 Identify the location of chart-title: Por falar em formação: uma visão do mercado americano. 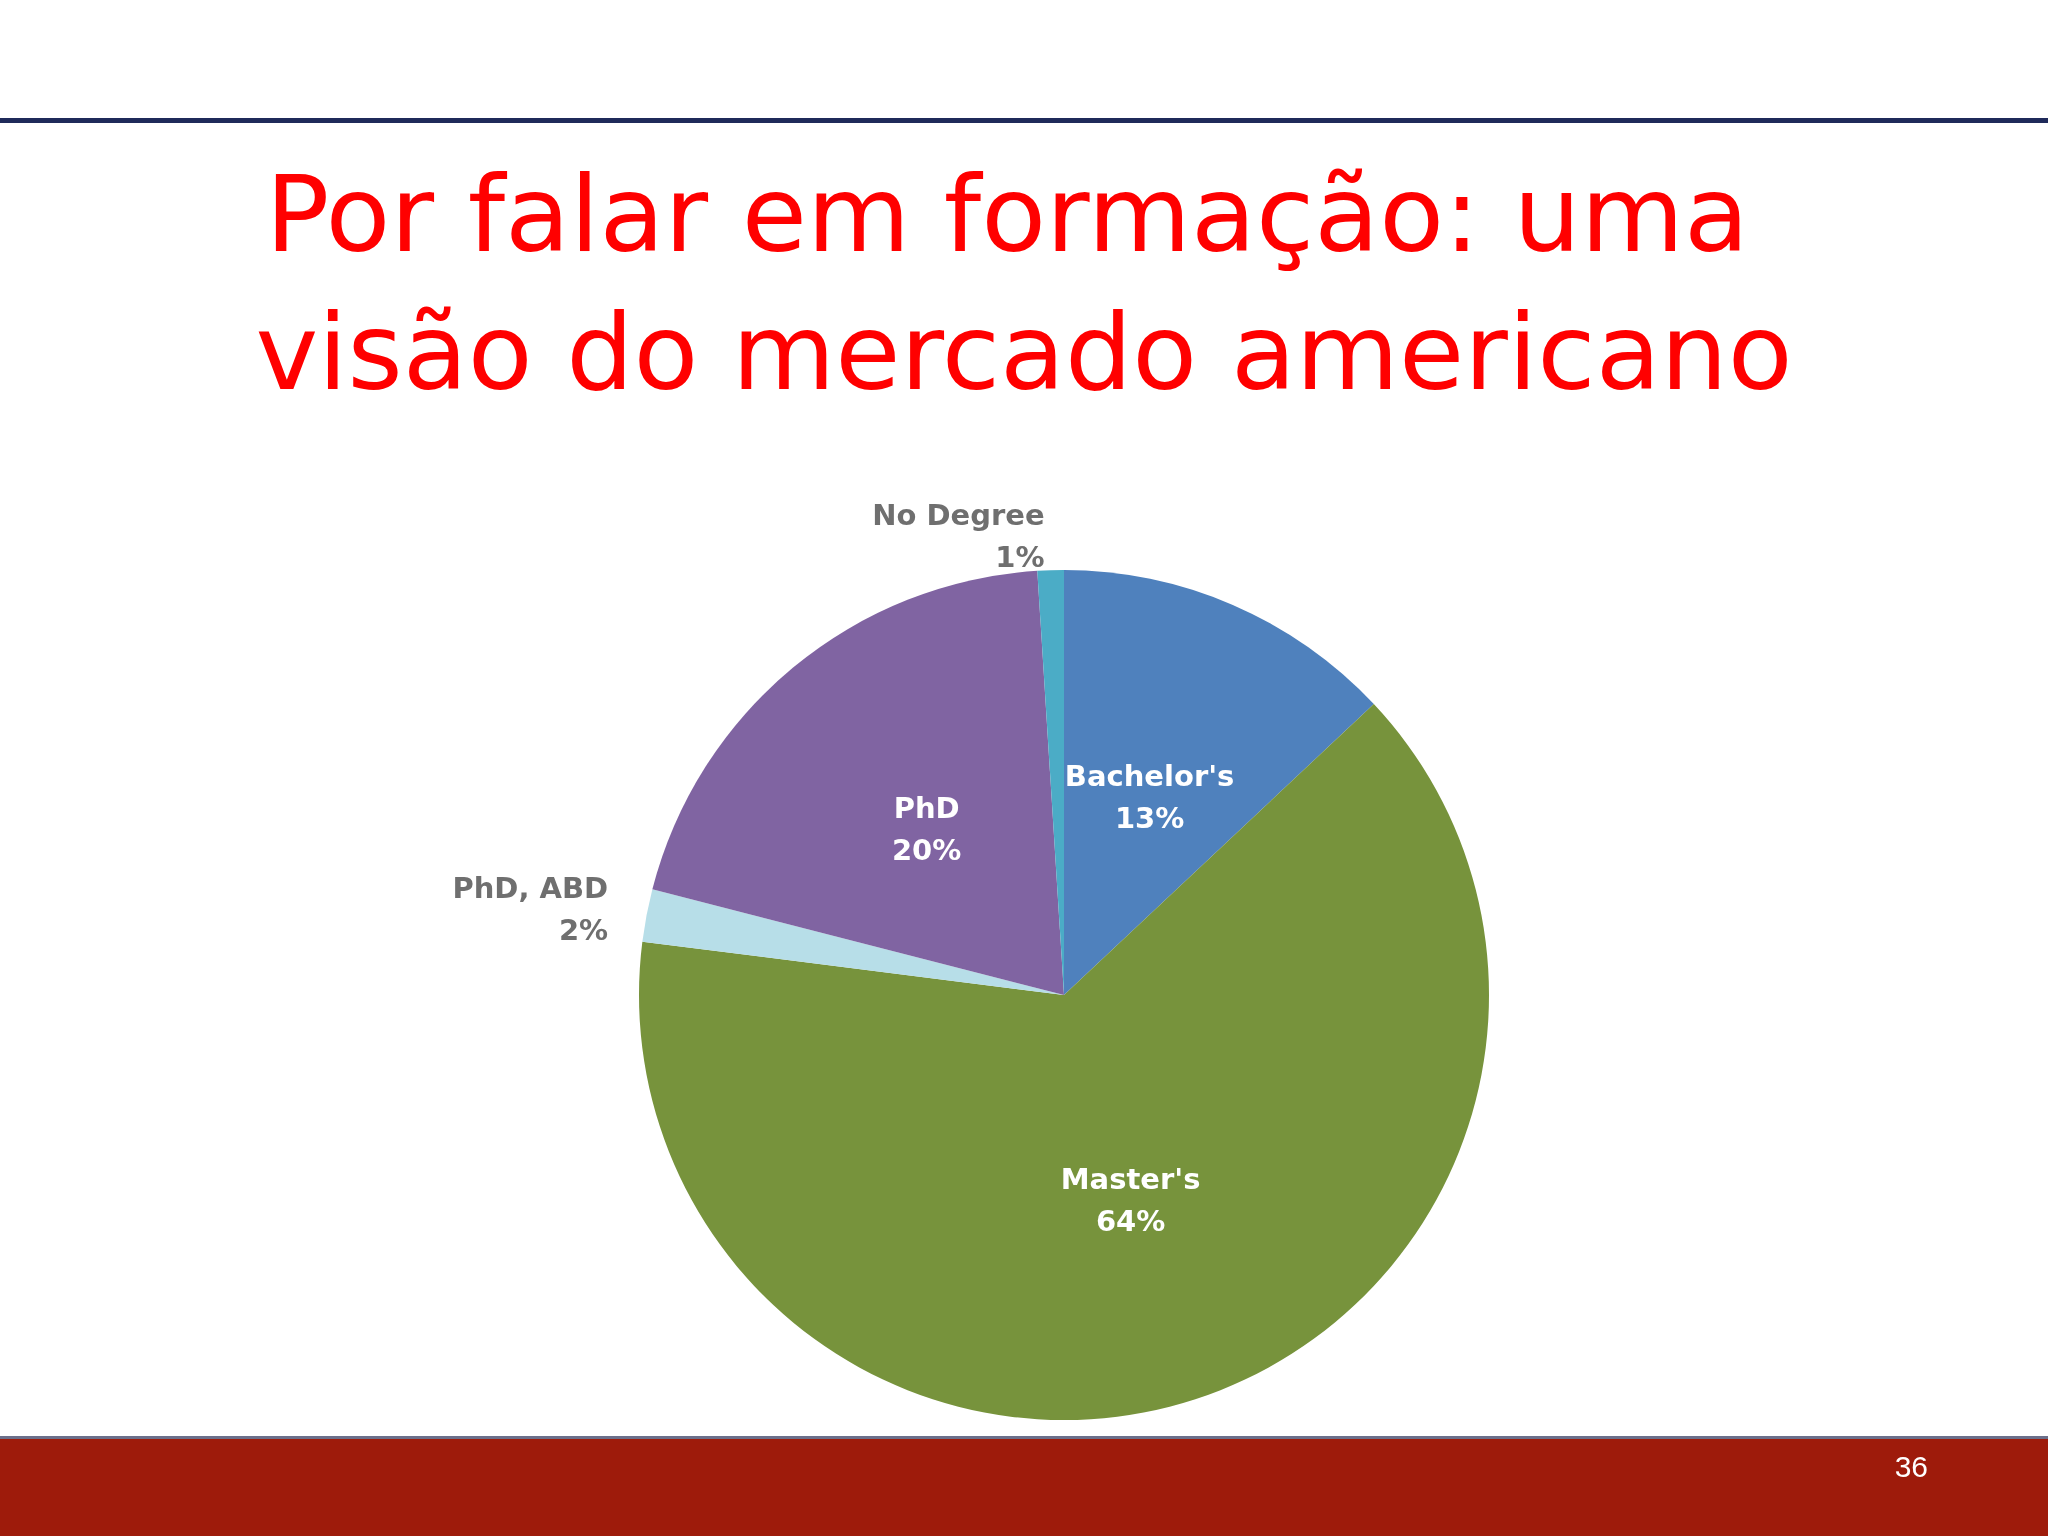
(1024, 283).